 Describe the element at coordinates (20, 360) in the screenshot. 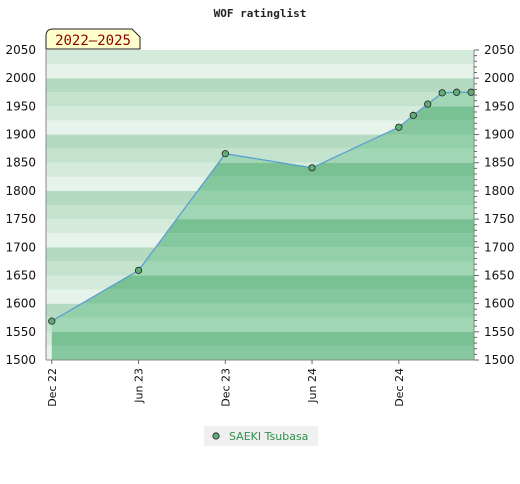

I see `y-tick-label-left: 1500` at that location.